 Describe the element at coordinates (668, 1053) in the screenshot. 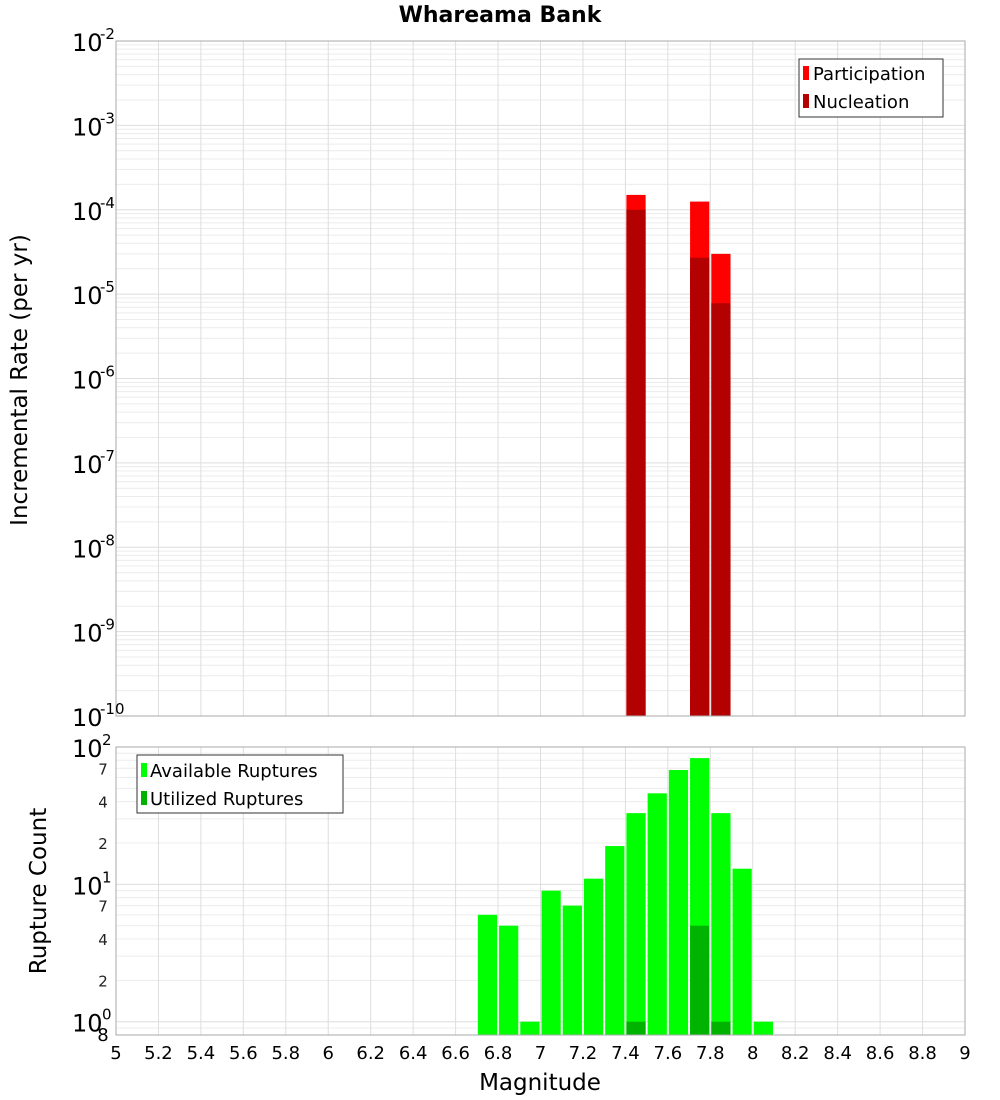

I see `x-tick-label: 7.6` at that location.